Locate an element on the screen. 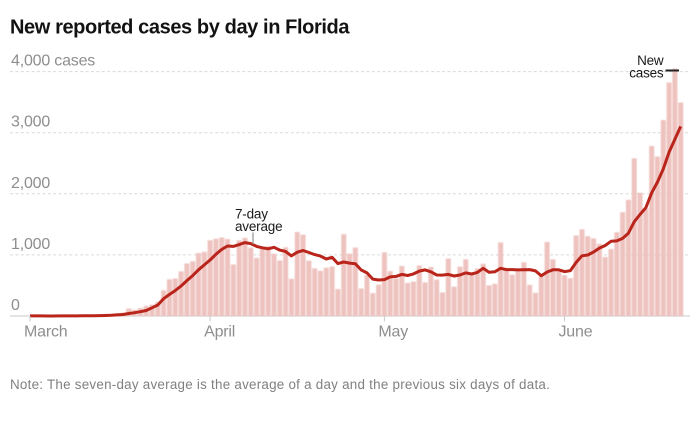  svg-text:New reported cases by day in F: New reported cases by day in Florida is located at coordinates (180, 28).